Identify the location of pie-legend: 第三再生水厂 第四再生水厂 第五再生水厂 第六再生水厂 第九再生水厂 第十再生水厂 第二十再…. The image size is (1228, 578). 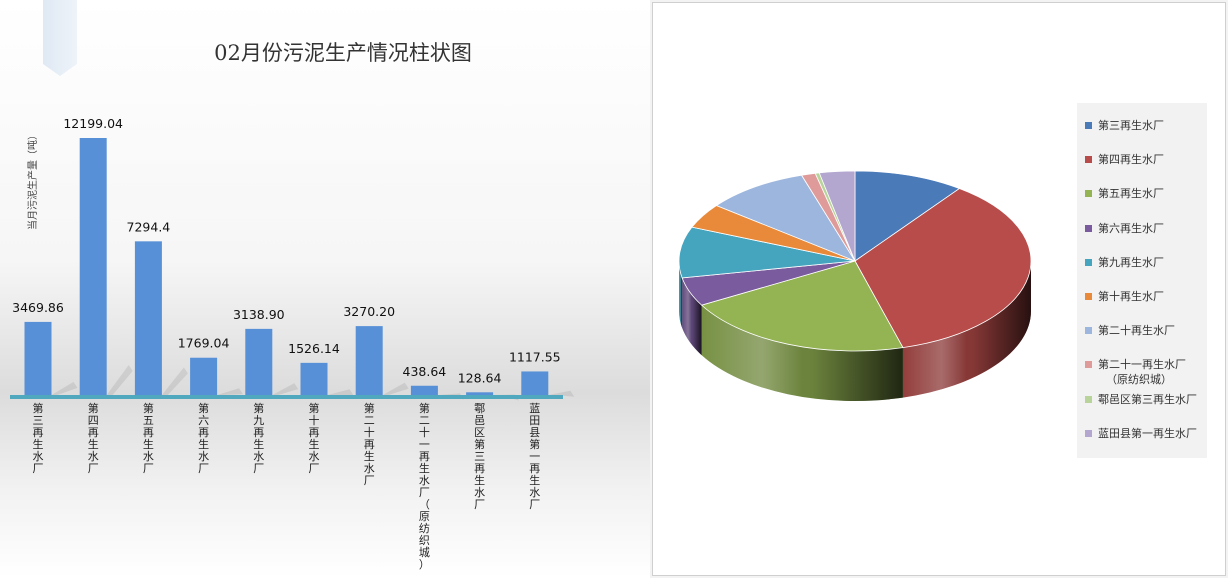
(1142, 280).